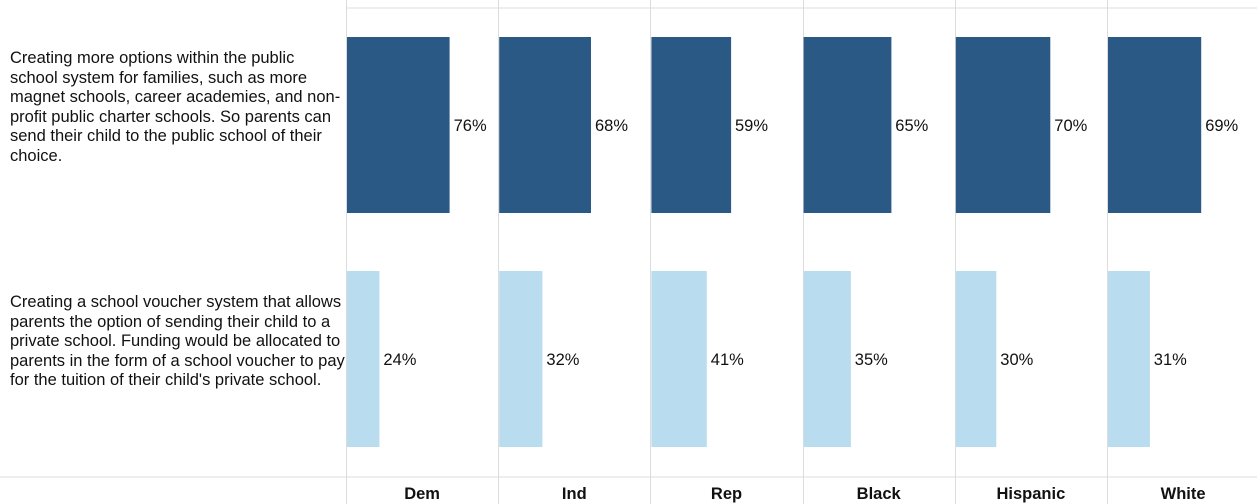 The width and height of the screenshot is (1257, 504). I want to click on bar-value-label-dem-row-1: 76%, so click(470, 126).